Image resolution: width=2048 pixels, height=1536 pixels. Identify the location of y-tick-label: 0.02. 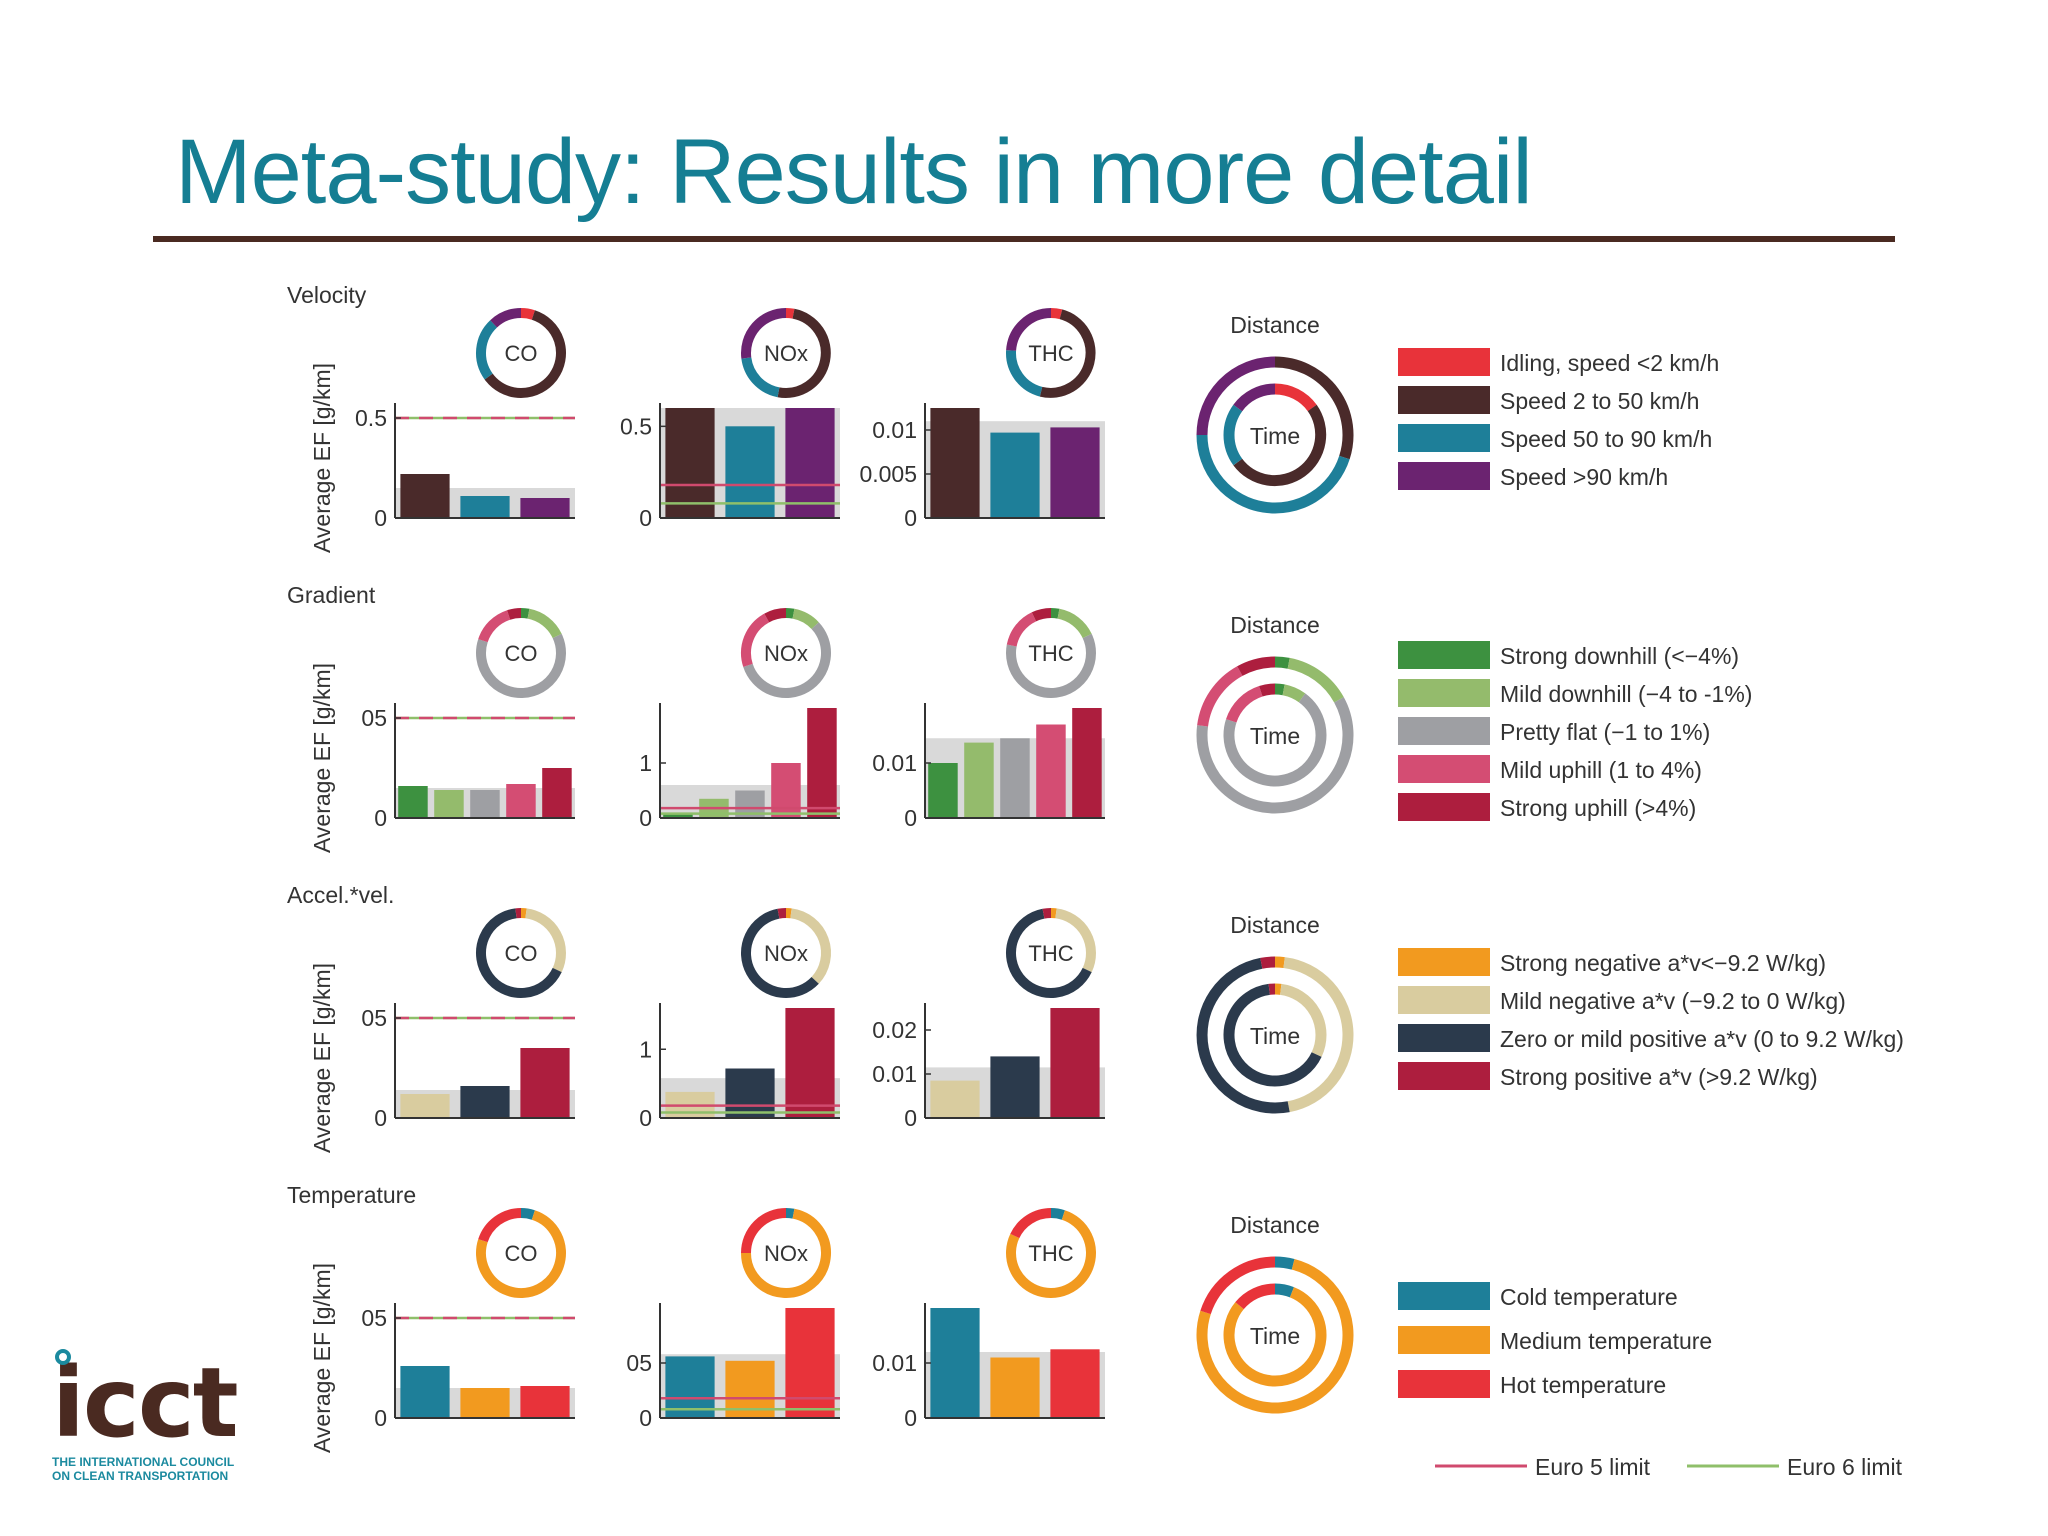
(894, 1030).